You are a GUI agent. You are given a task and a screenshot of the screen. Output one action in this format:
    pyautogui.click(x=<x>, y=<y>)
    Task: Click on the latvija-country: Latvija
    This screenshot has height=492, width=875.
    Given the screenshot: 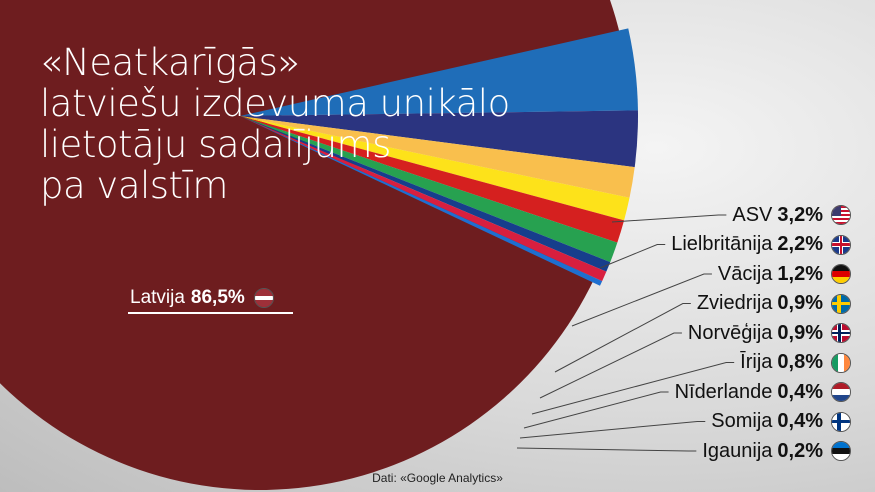 What is the action you would take?
    pyautogui.click(x=157, y=297)
    